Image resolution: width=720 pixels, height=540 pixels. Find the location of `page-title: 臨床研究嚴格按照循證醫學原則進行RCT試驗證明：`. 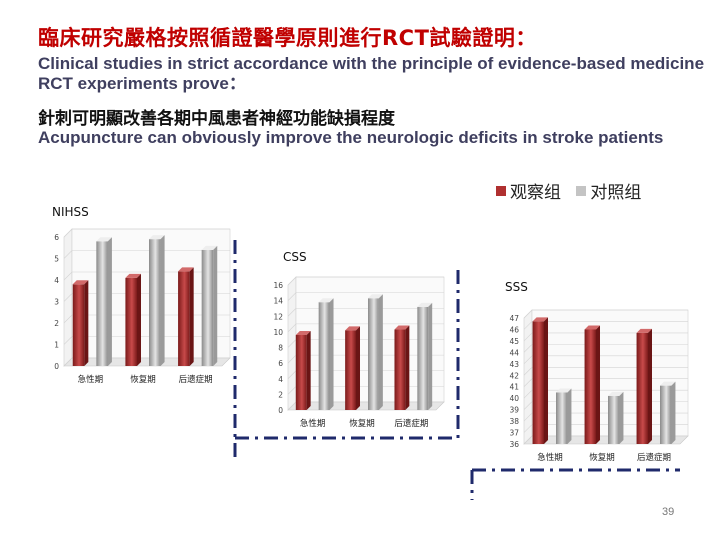

page-title: 臨床研究嚴格按照循證醫學原則進行RCT試驗證明： is located at coordinates (287, 38).